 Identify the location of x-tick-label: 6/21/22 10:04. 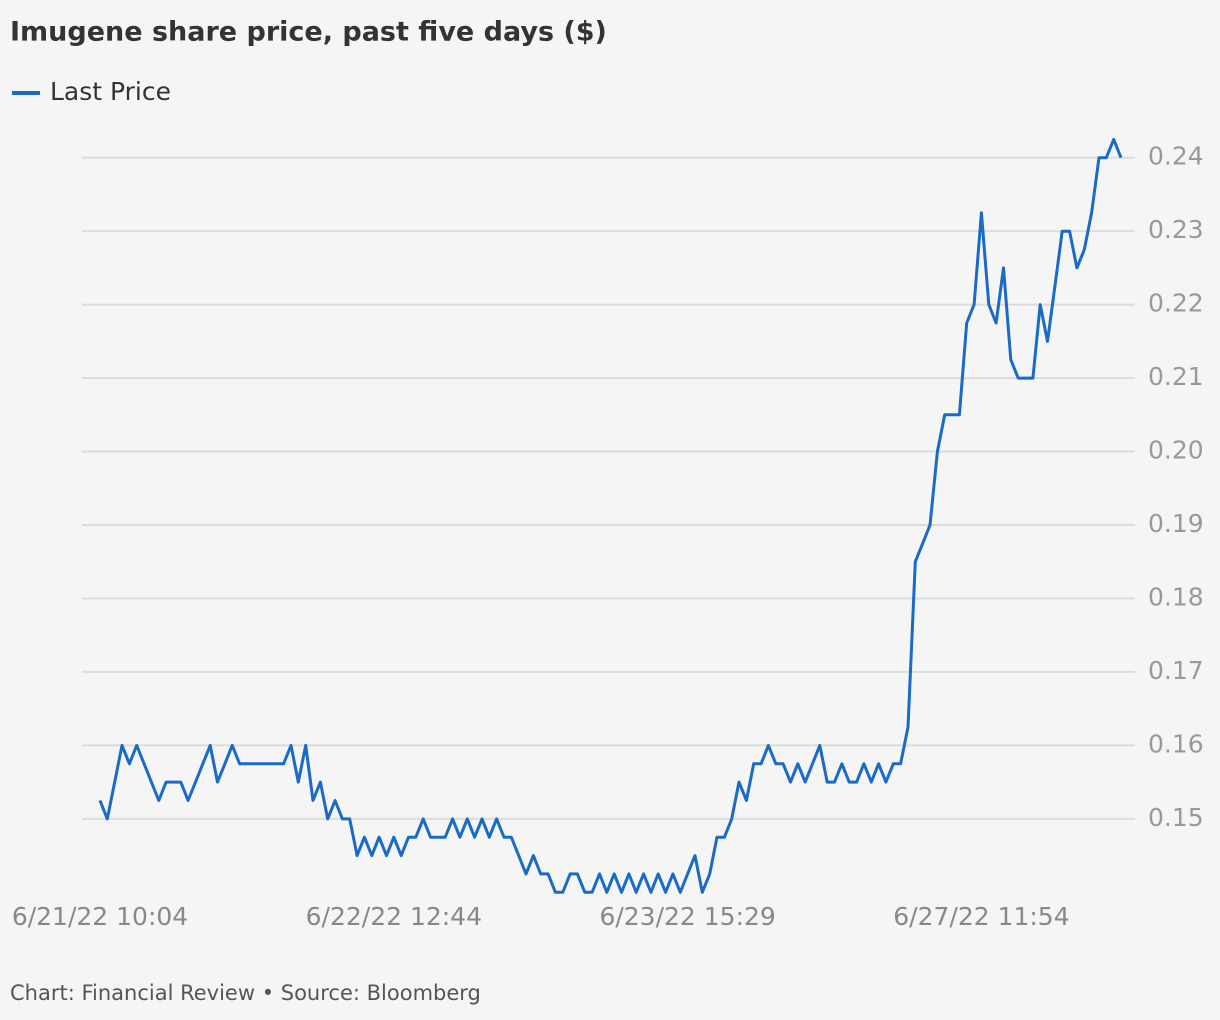
(100, 916).